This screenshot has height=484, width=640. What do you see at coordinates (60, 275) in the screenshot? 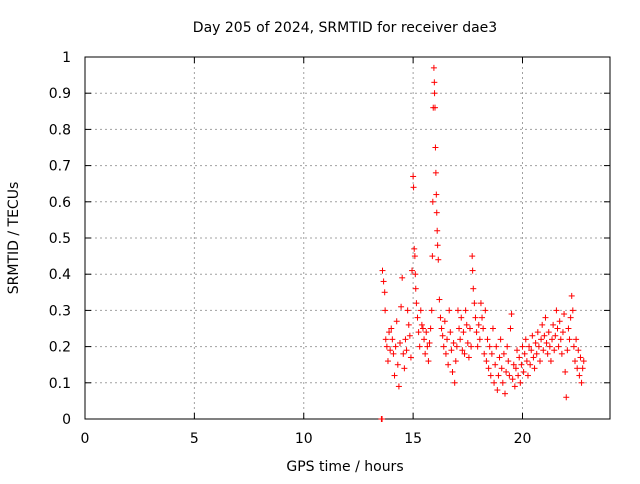
I see `y-tick-label: 0.4` at bounding box center [60, 275].